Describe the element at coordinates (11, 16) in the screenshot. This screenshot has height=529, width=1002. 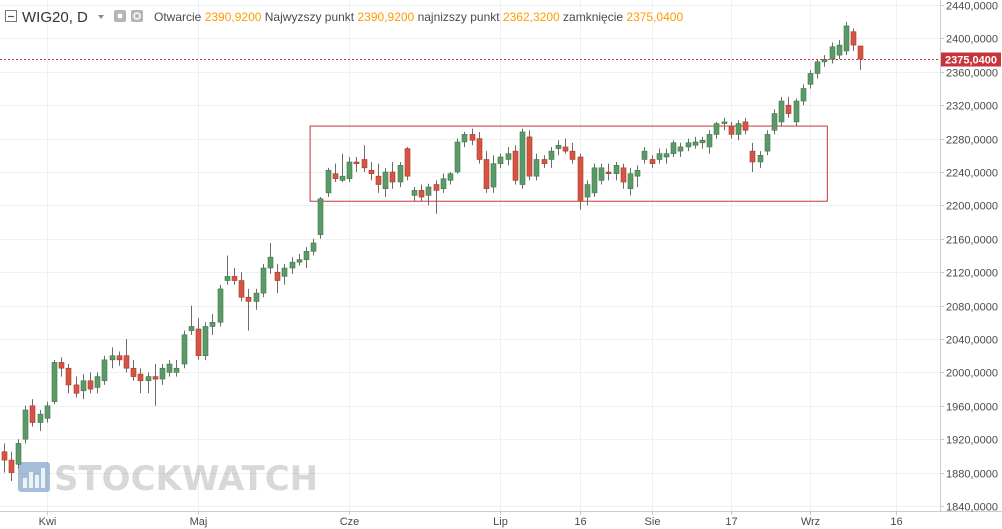
I see `collapse-legend-button` at that location.